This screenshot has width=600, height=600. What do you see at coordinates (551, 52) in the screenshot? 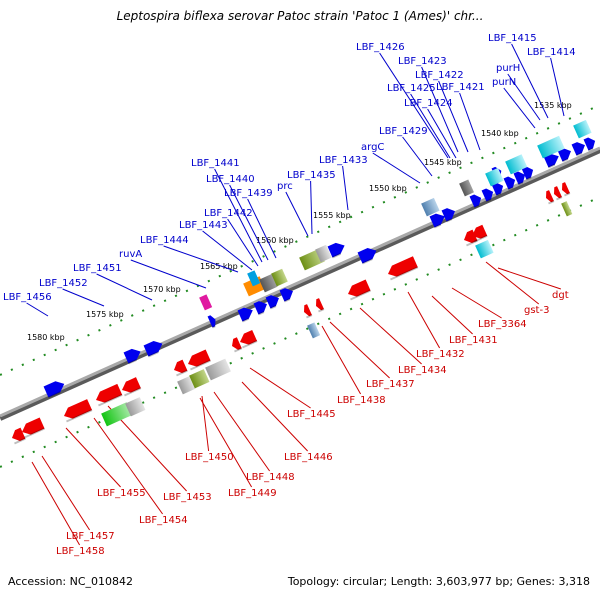
I see `forward-gene-label-lbf-1414: LBF_1414` at bounding box center [551, 52].